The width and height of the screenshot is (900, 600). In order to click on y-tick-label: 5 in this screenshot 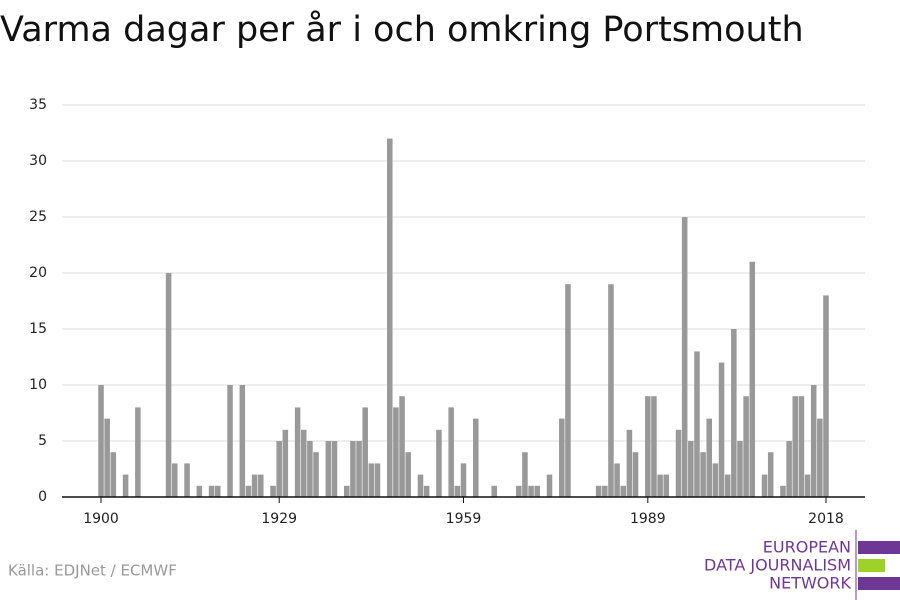, I will do `click(42, 441)`.